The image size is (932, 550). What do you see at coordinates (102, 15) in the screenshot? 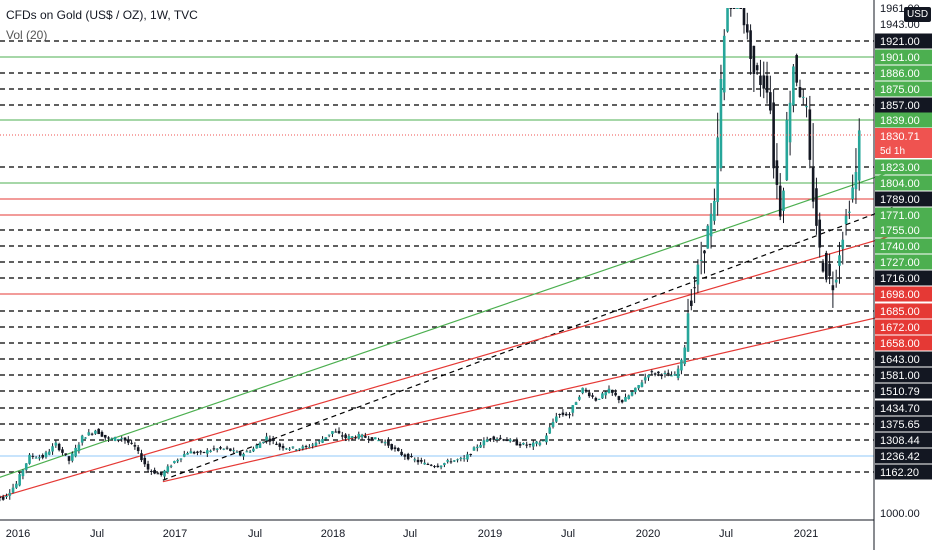
I see `chart-title: CFDs on Gold (US$ / OZ), 1W, TVC` at bounding box center [102, 15].